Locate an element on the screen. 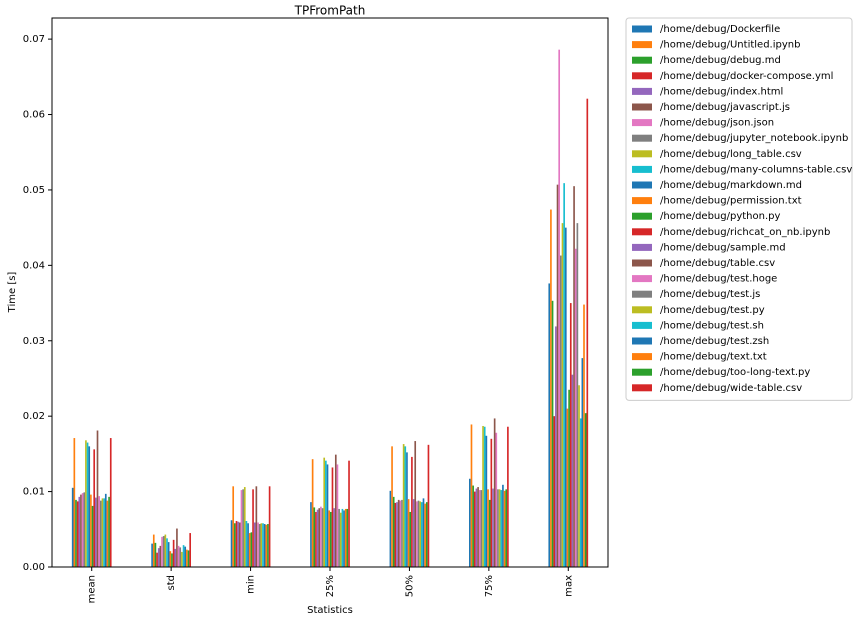 This screenshot has height=623, width=861. y-tick-label: 0.05 is located at coordinates (34, 190).